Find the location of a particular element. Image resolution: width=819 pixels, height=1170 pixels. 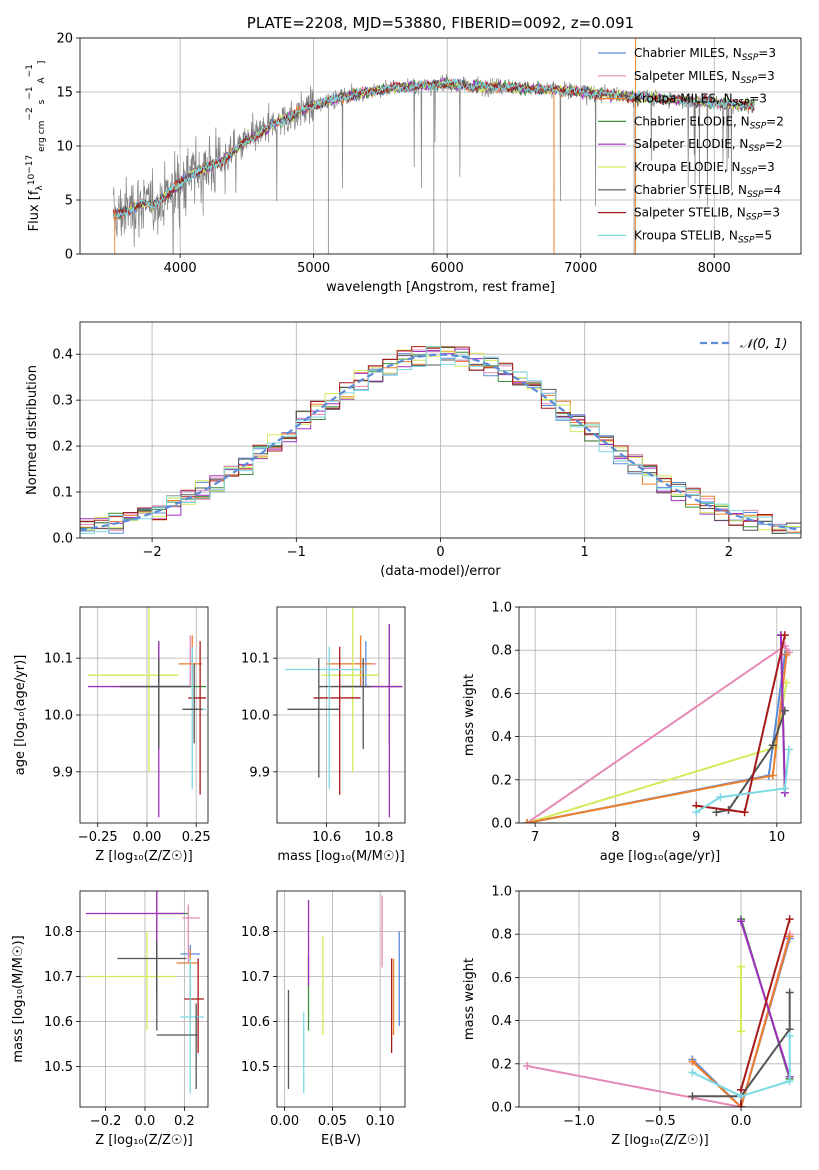

legend-label: Kroupa ELODIE, NSSP=3 is located at coordinates (704, 168).